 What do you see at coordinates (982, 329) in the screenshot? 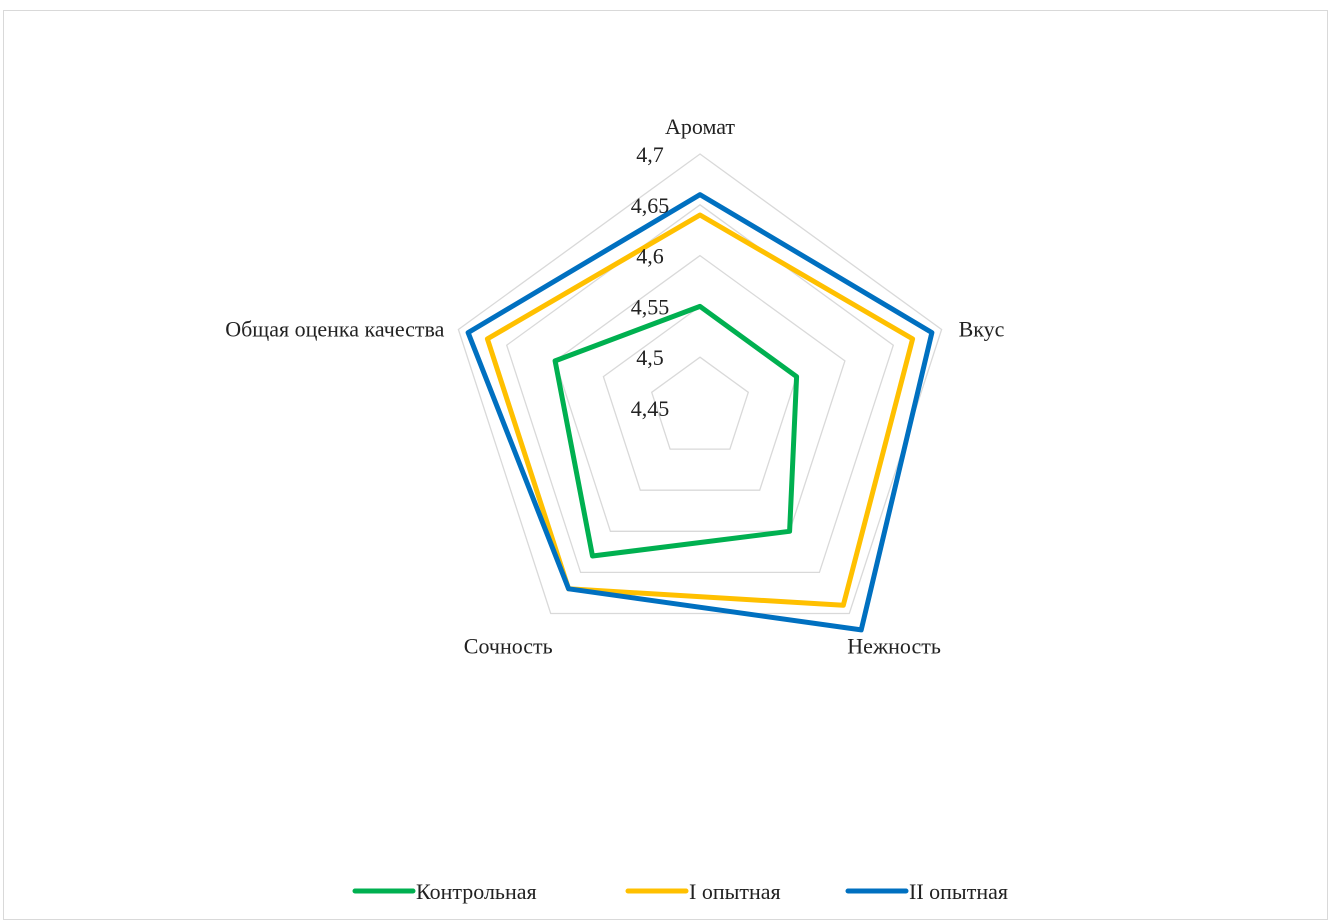
I see `category-label: Вкус` at bounding box center [982, 329].